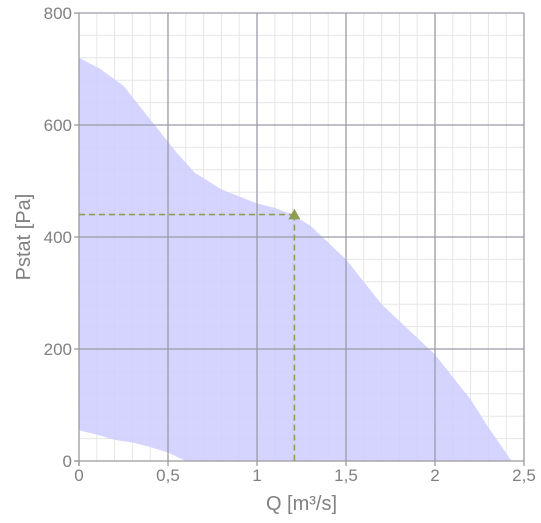 This screenshot has height=523, width=541. What do you see at coordinates (58, 13) in the screenshot?
I see `y-tick-label: 800` at bounding box center [58, 13].